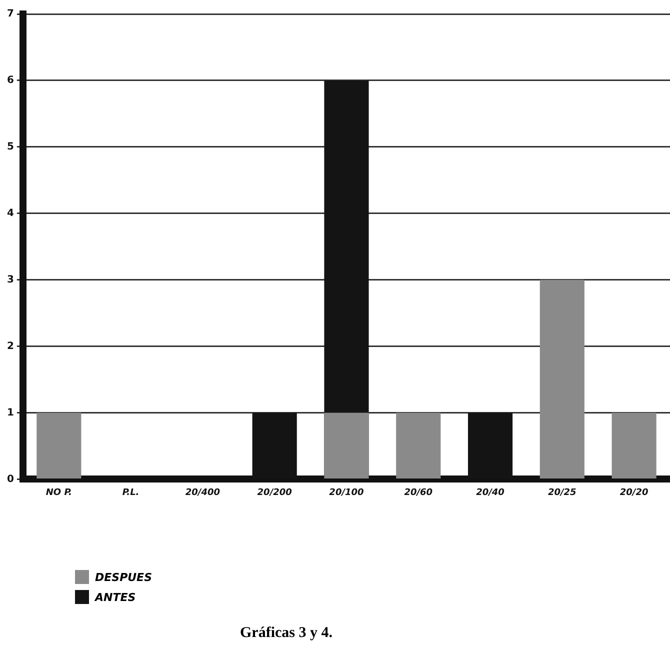 Image resolution: width=670 pixels, height=654 pixels. What do you see at coordinates (59, 493) in the screenshot?
I see `x-tick-label: NO P.` at bounding box center [59, 493].